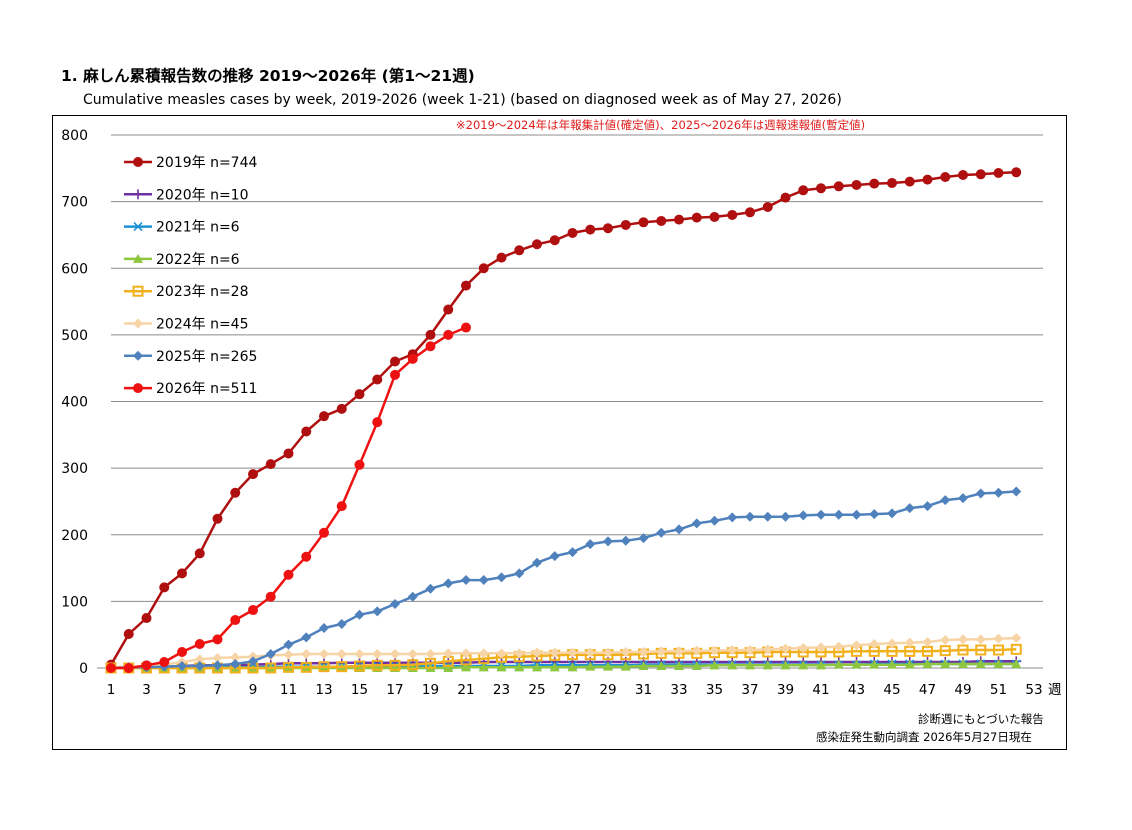 This screenshot has width=1132, height=830. What do you see at coordinates (198, 228) in the screenshot?
I see `legend-label: 2021年 n=6` at bounding box center [198, 228].